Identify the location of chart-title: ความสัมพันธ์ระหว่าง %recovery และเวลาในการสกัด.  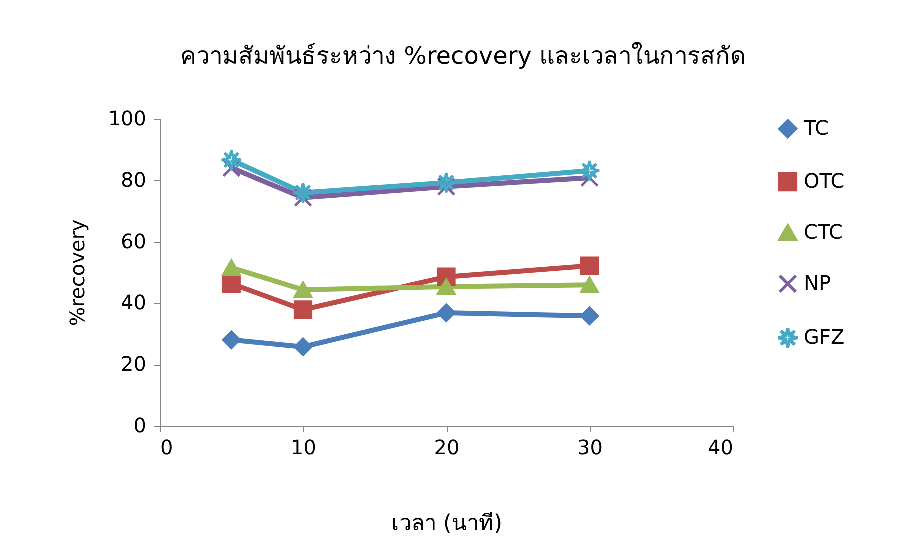
(463, 56).